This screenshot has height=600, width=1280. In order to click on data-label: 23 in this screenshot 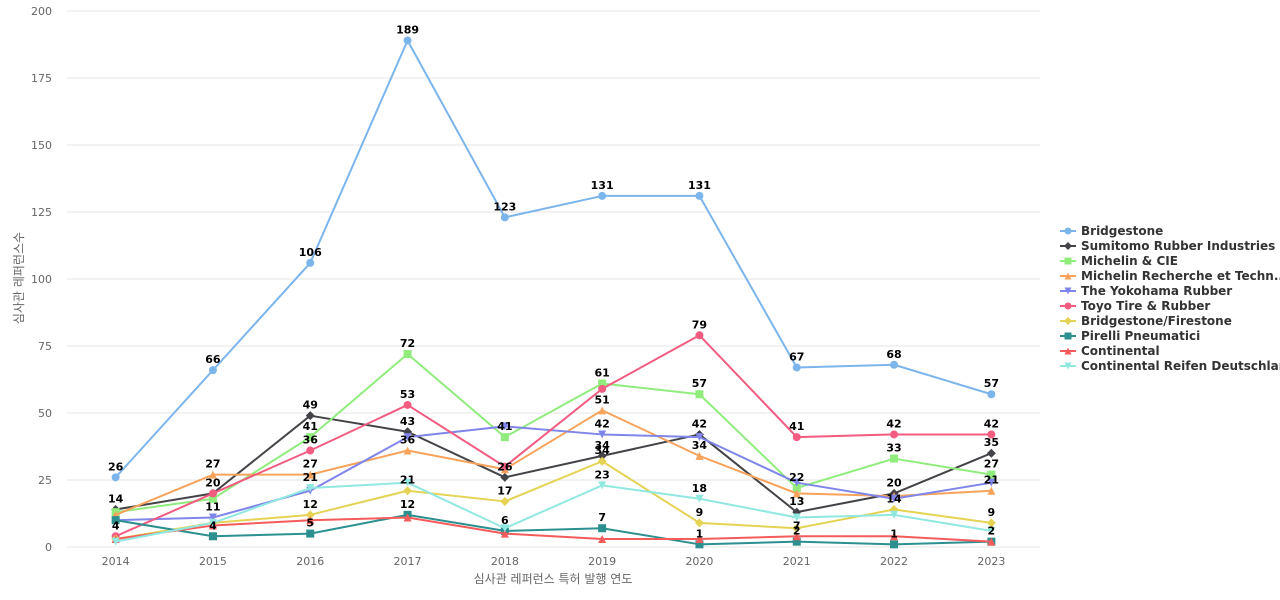, I will do `click(601, 474)`.